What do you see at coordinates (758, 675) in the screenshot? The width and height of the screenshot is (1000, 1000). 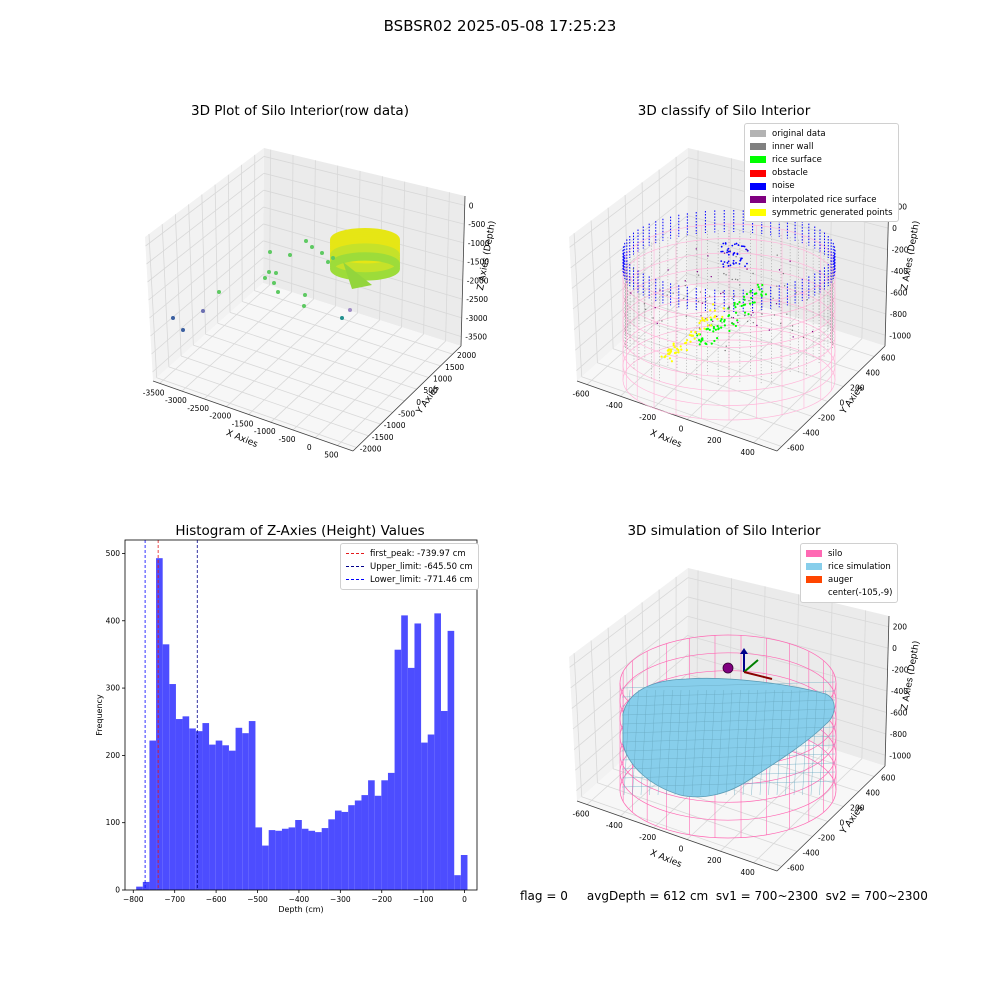 I see `axis-arrow-x` at bounding box center [758, 675].